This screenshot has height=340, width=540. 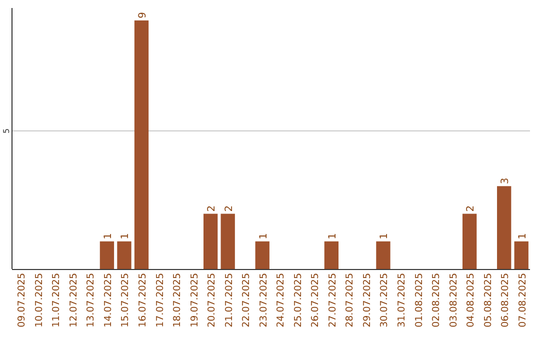 I want to click on x-tick-label: 10.07.2025, so click(x=39, y=300).